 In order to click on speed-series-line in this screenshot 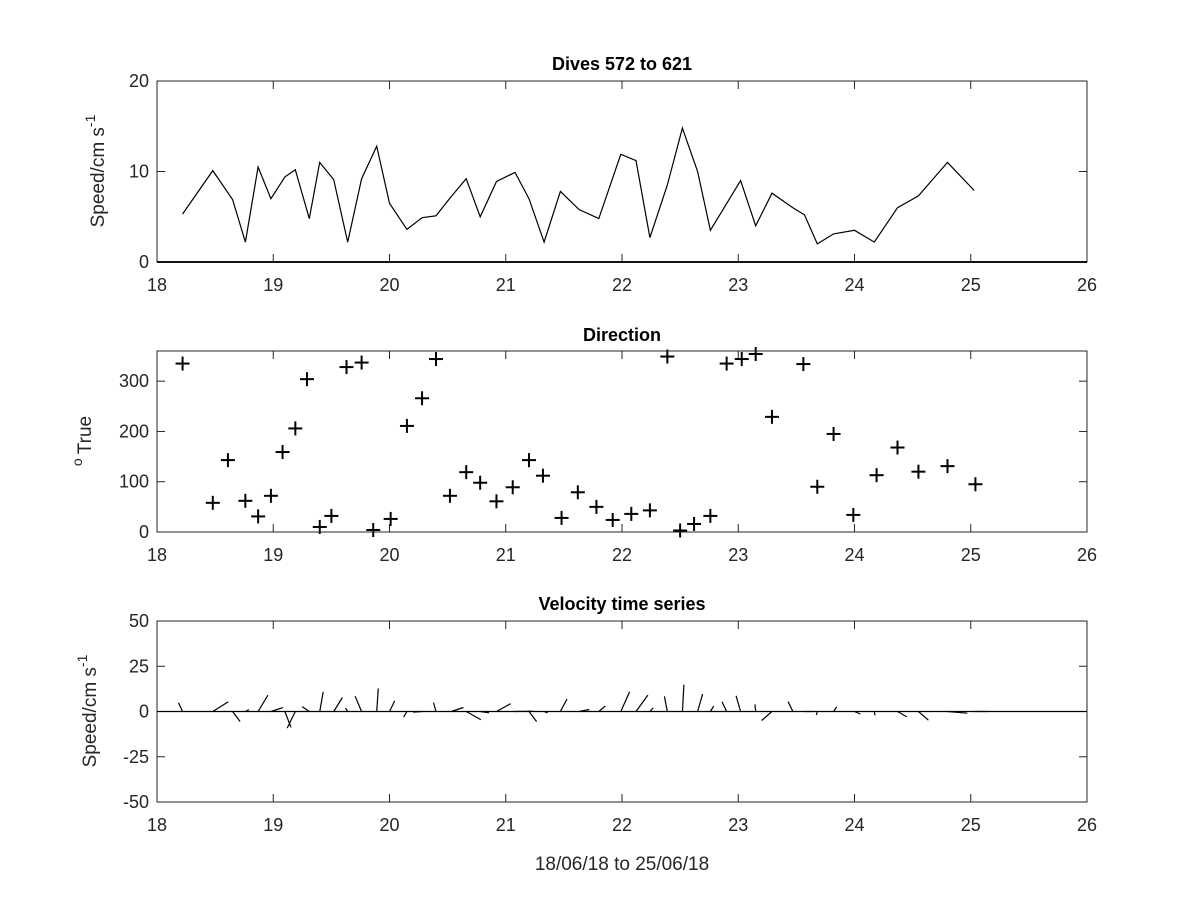, I will do `click(578, 185)`.